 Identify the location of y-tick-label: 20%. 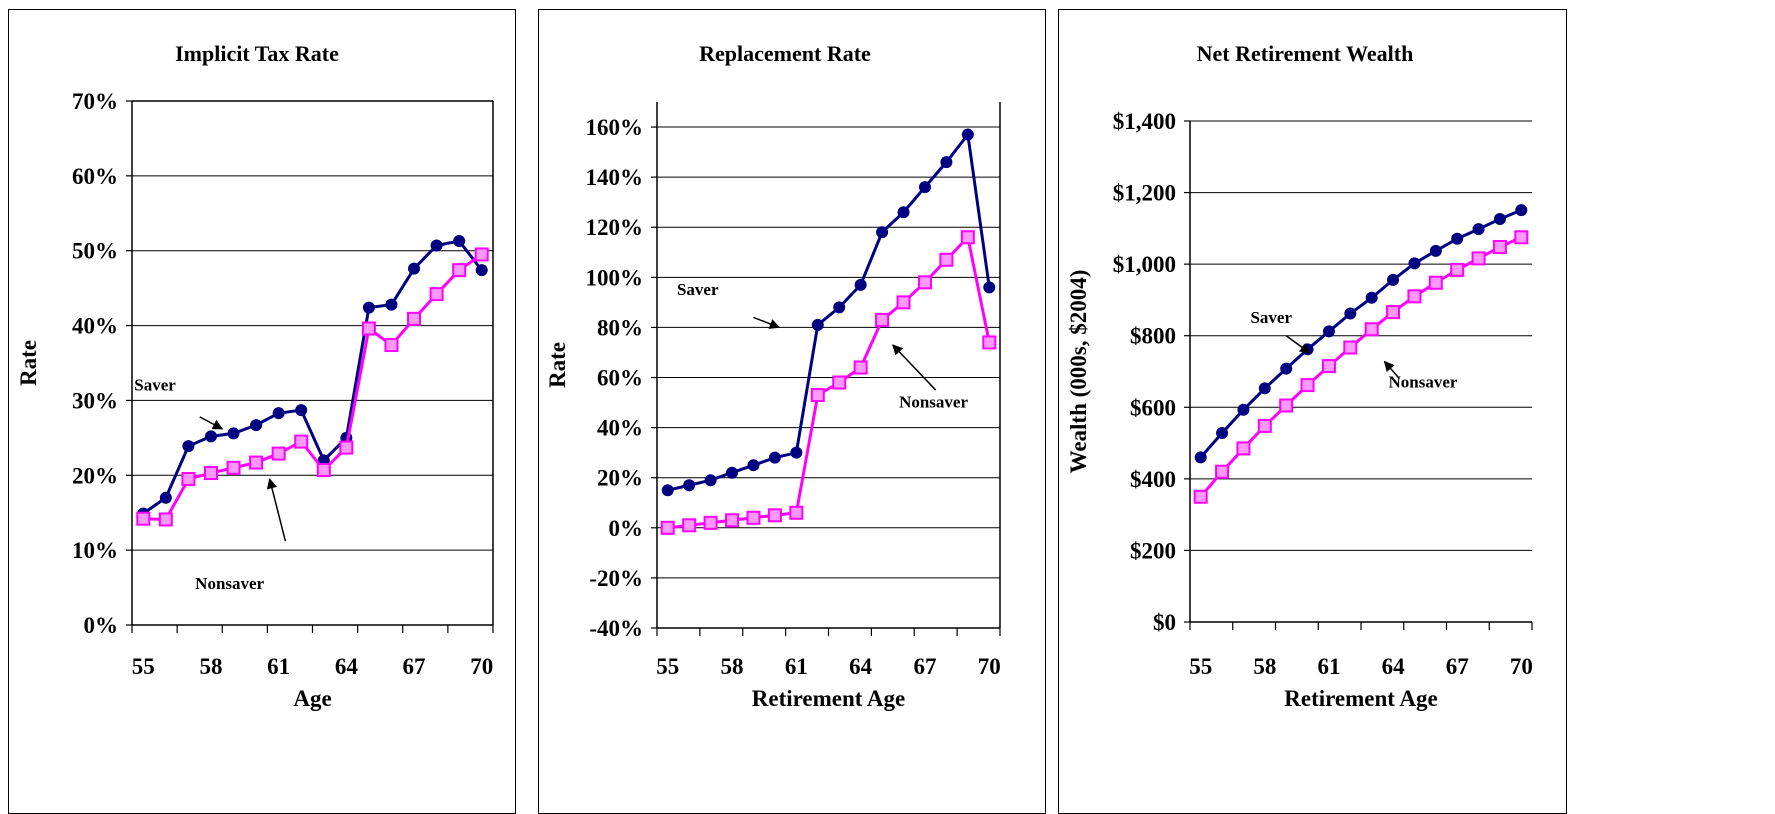
(95, 475).